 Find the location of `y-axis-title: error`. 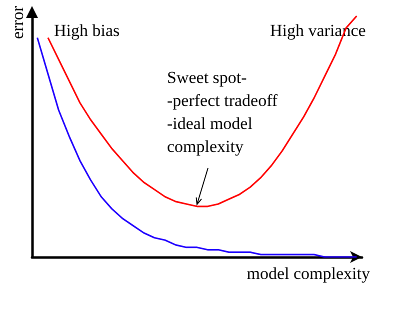

y-axis-title: error is located at coordinates (17, 23).